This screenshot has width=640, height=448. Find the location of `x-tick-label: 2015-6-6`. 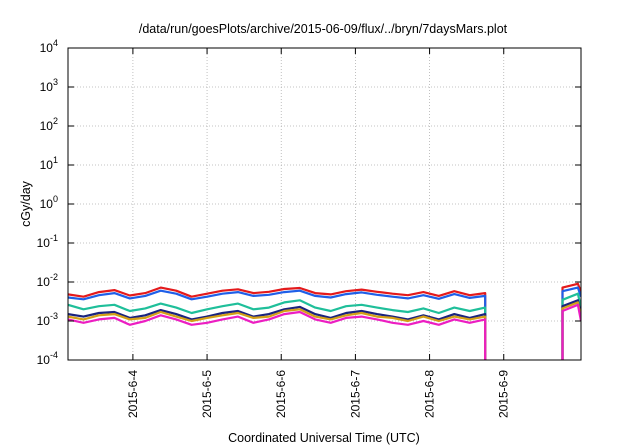

x-tick-label: 2015-6-6 is located at coordinates (281, 394).